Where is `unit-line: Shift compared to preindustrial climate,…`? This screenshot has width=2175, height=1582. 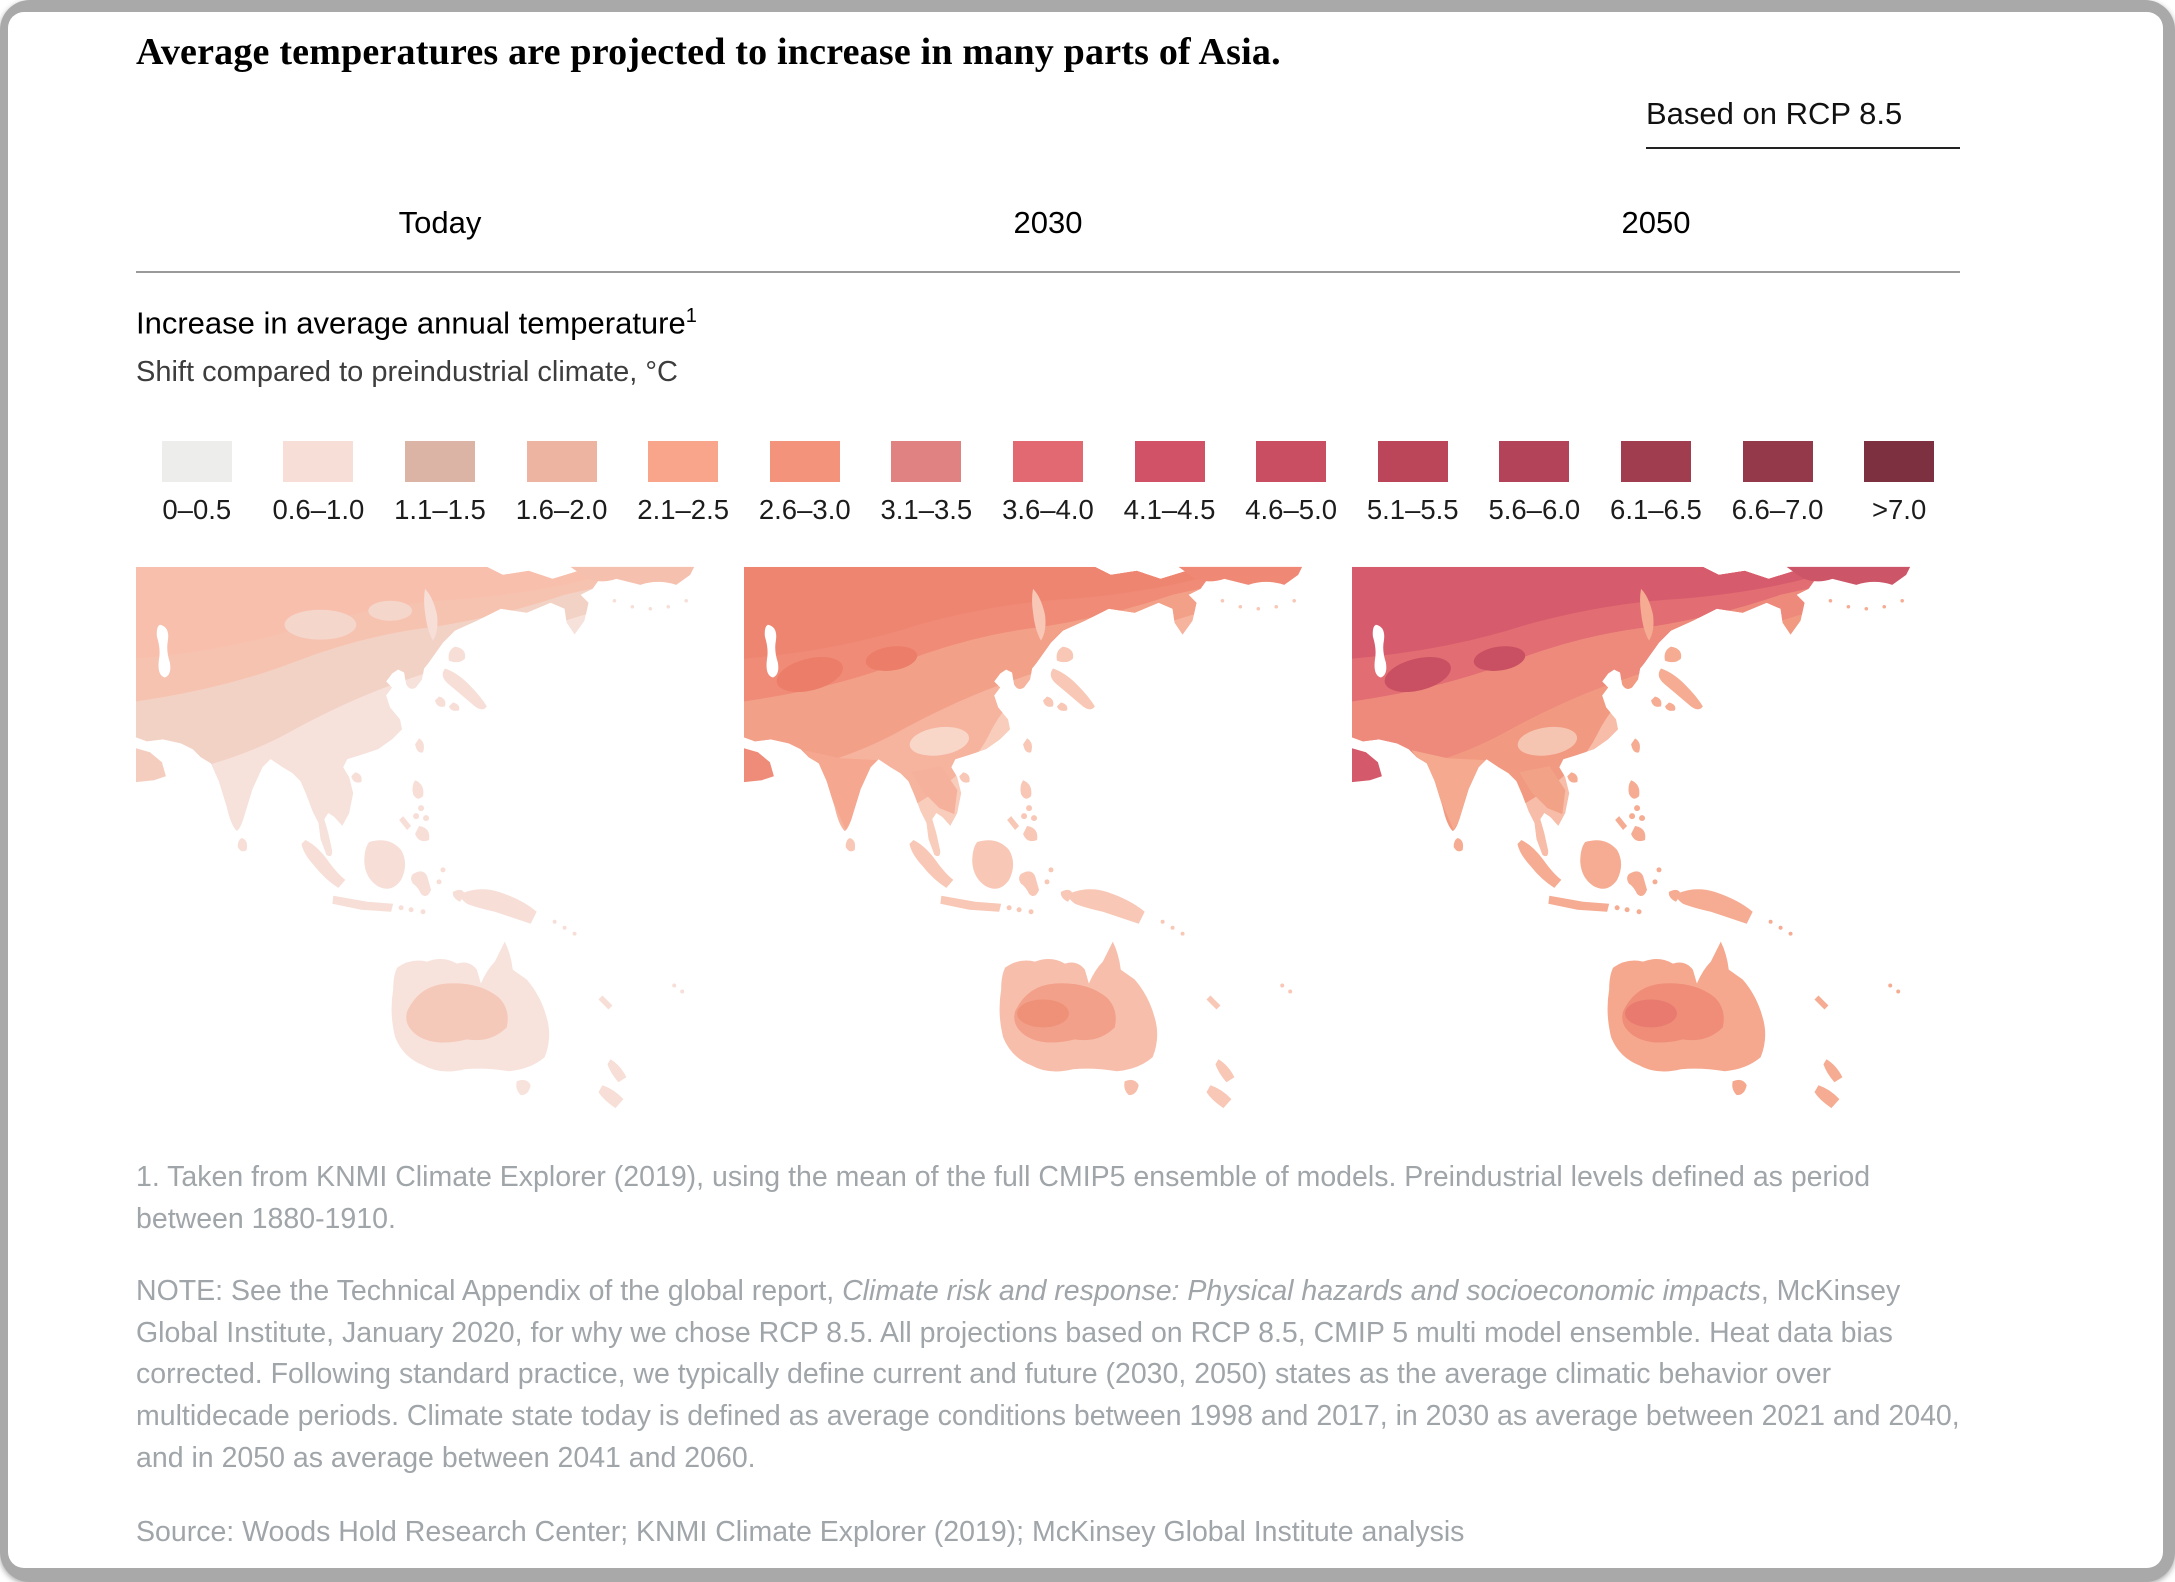 unit-line: Shift compared to preindustrial climate,… is located at coordinates (407, 371).